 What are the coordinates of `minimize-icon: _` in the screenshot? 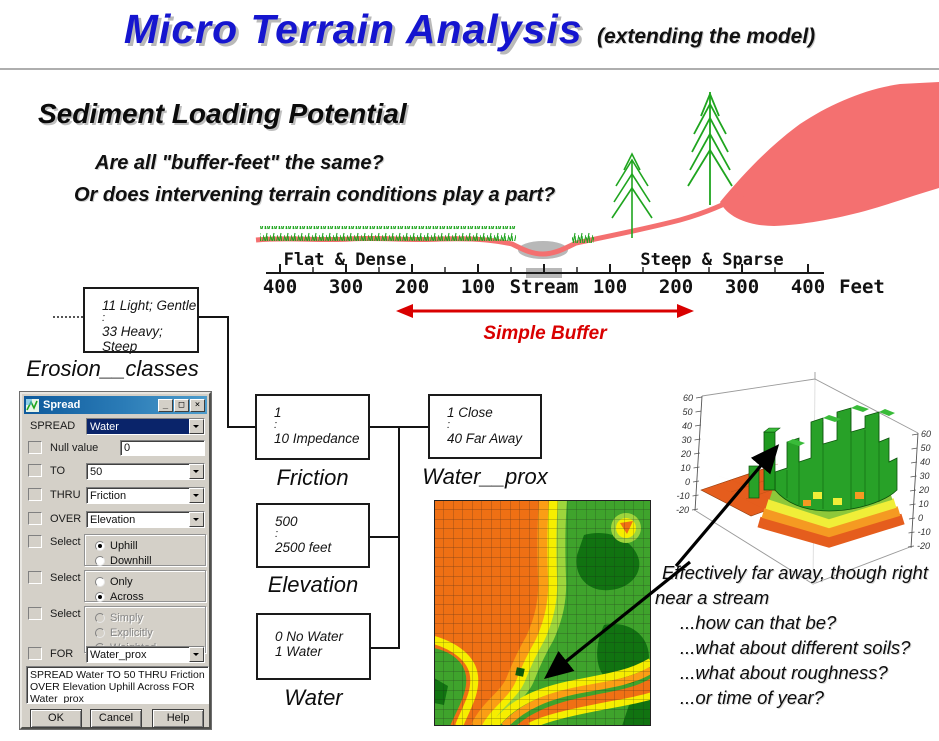 It's located at (165, 405).